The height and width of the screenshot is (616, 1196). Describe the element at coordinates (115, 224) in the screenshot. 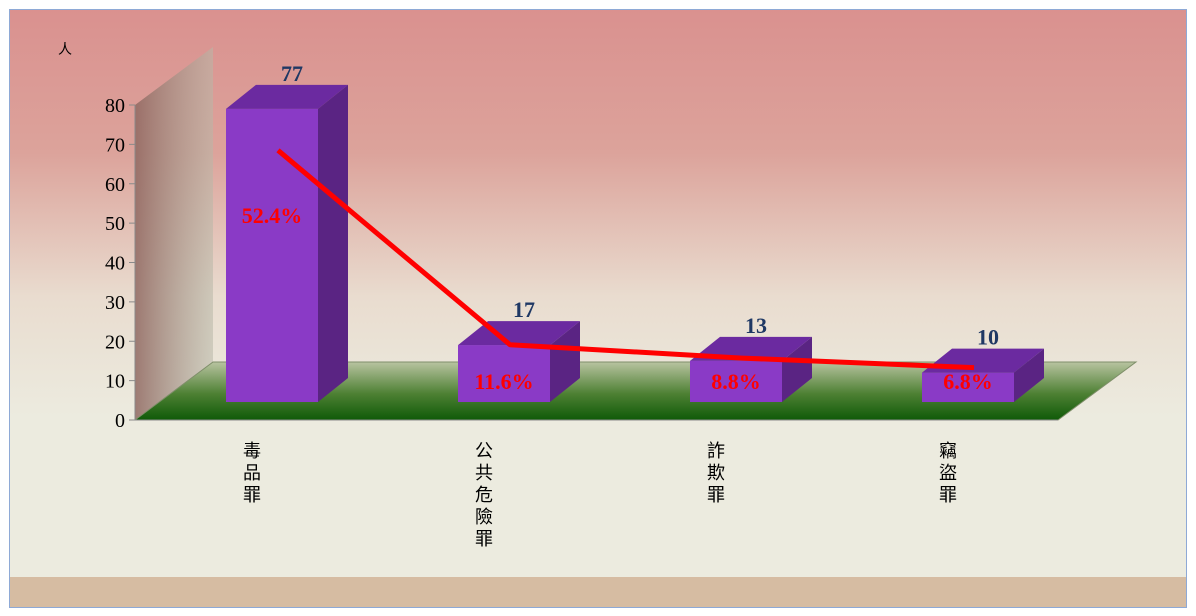

I see `y-tick-label: 50` at that location.